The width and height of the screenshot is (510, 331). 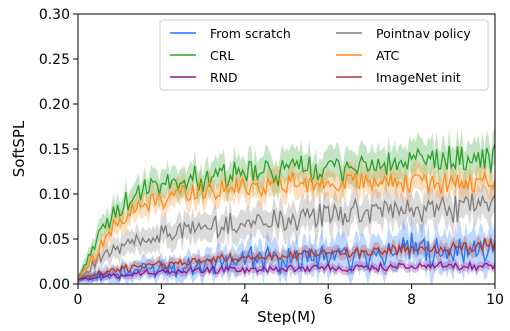 I want to click on x-tick-label: 2, so click(x=161, y=300).